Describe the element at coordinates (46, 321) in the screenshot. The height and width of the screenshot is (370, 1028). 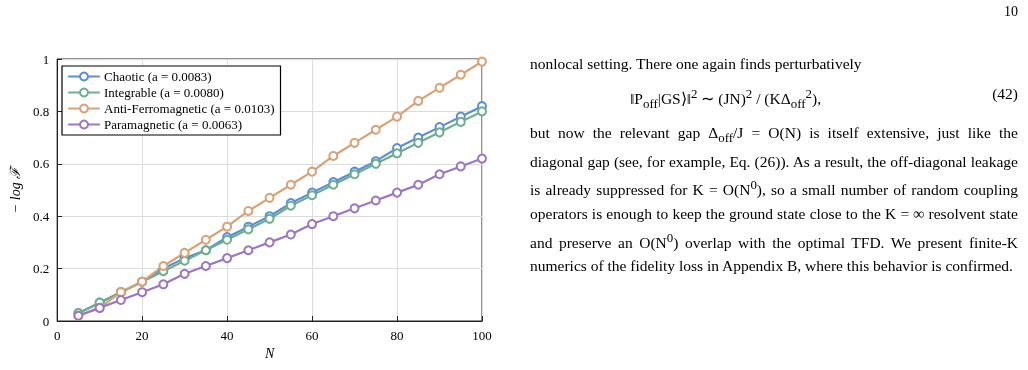
I see `y-tick-label: 0` at that location.